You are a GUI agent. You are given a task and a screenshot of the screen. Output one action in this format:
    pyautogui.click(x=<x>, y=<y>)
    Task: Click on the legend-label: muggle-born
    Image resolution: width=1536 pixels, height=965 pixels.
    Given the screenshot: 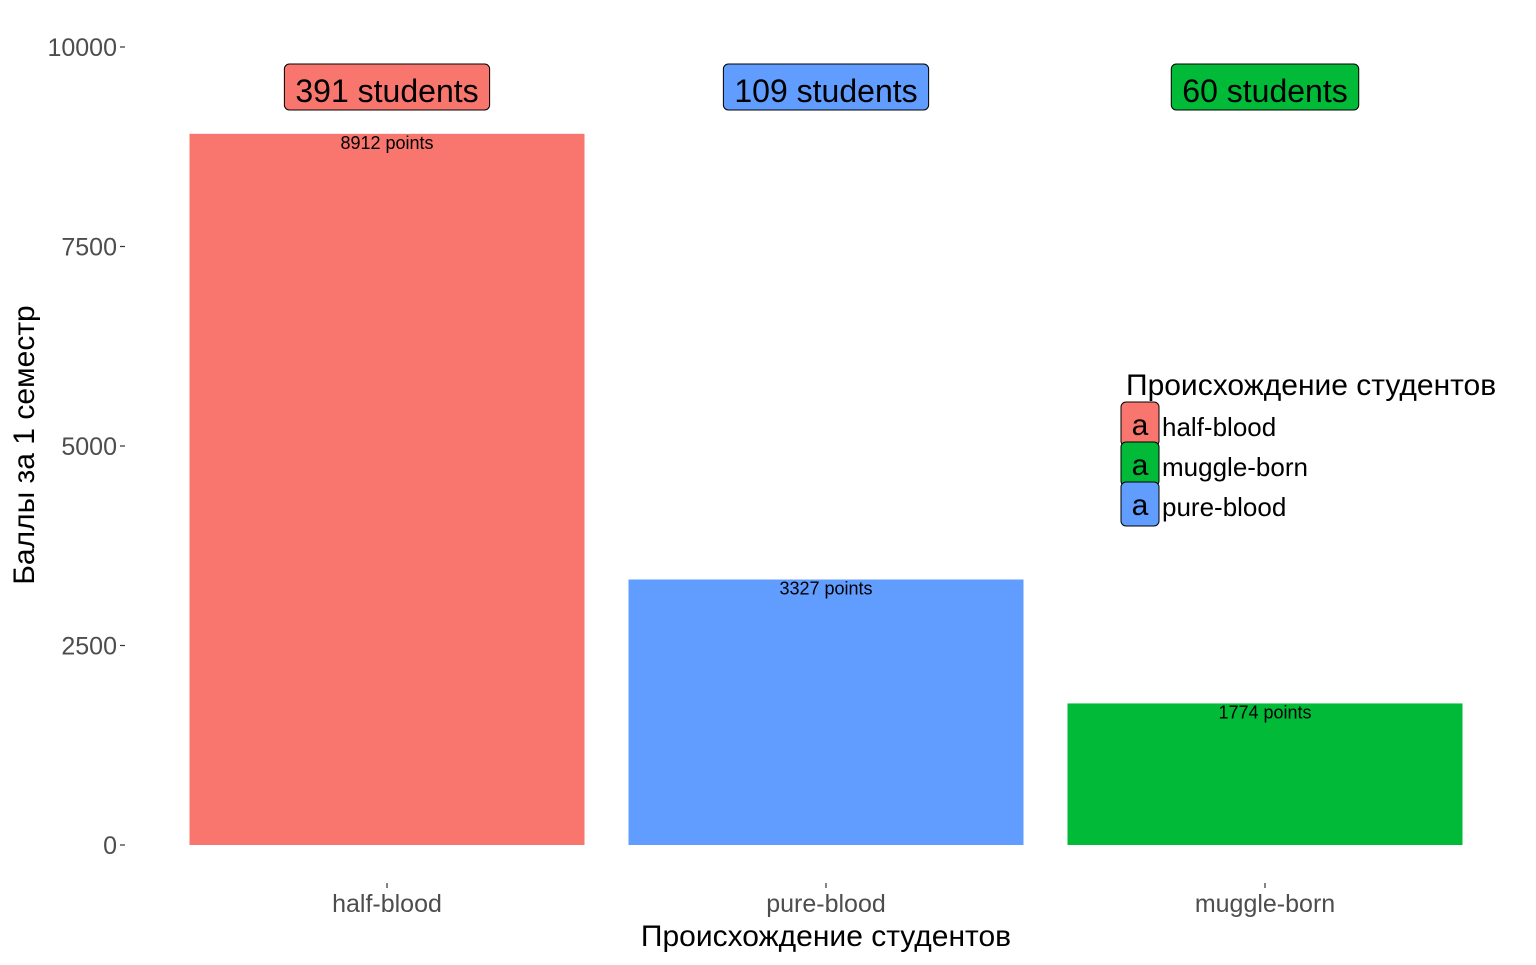 What is the action you would take?
    pyautogui.click(x=1235, y=467)
    